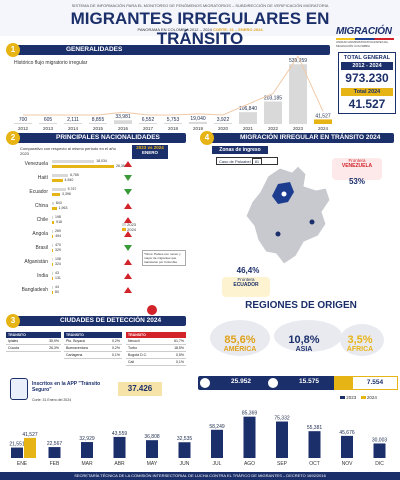 This screenshot has height=480, width=400. What do you see at coordinates (134, 341) in the screenshot?
I see `city-name: Necoclí` at bounding box center [134, 341].